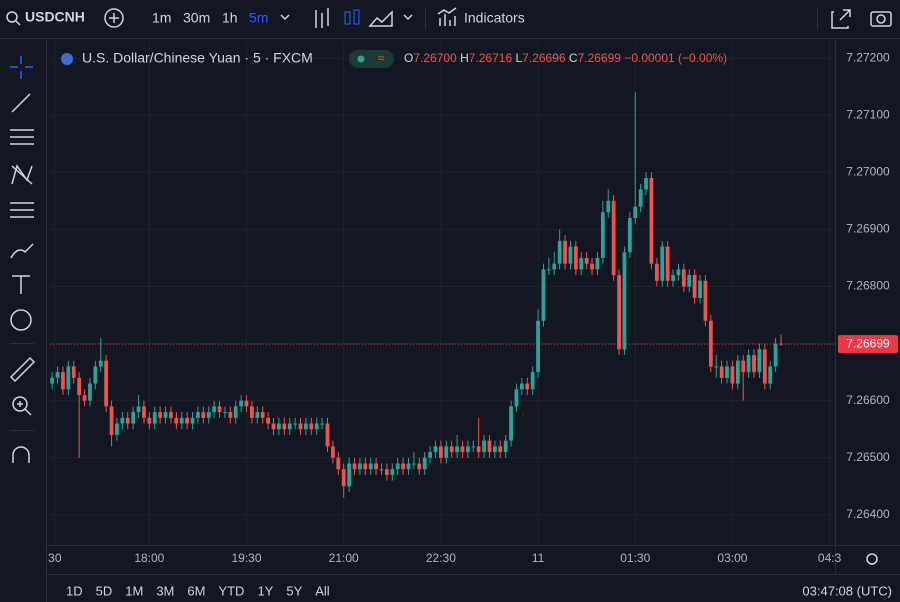 The image size is (900, 602). I want to click on area-icon, so click(380, 18).